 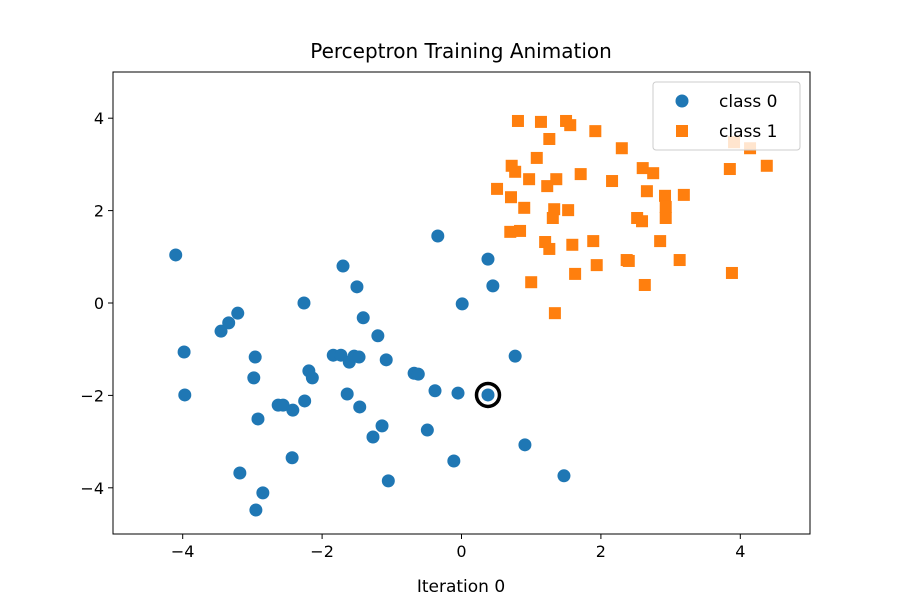 I want to click on legend-label-class-1: class 1, so click(x=748, y=132).